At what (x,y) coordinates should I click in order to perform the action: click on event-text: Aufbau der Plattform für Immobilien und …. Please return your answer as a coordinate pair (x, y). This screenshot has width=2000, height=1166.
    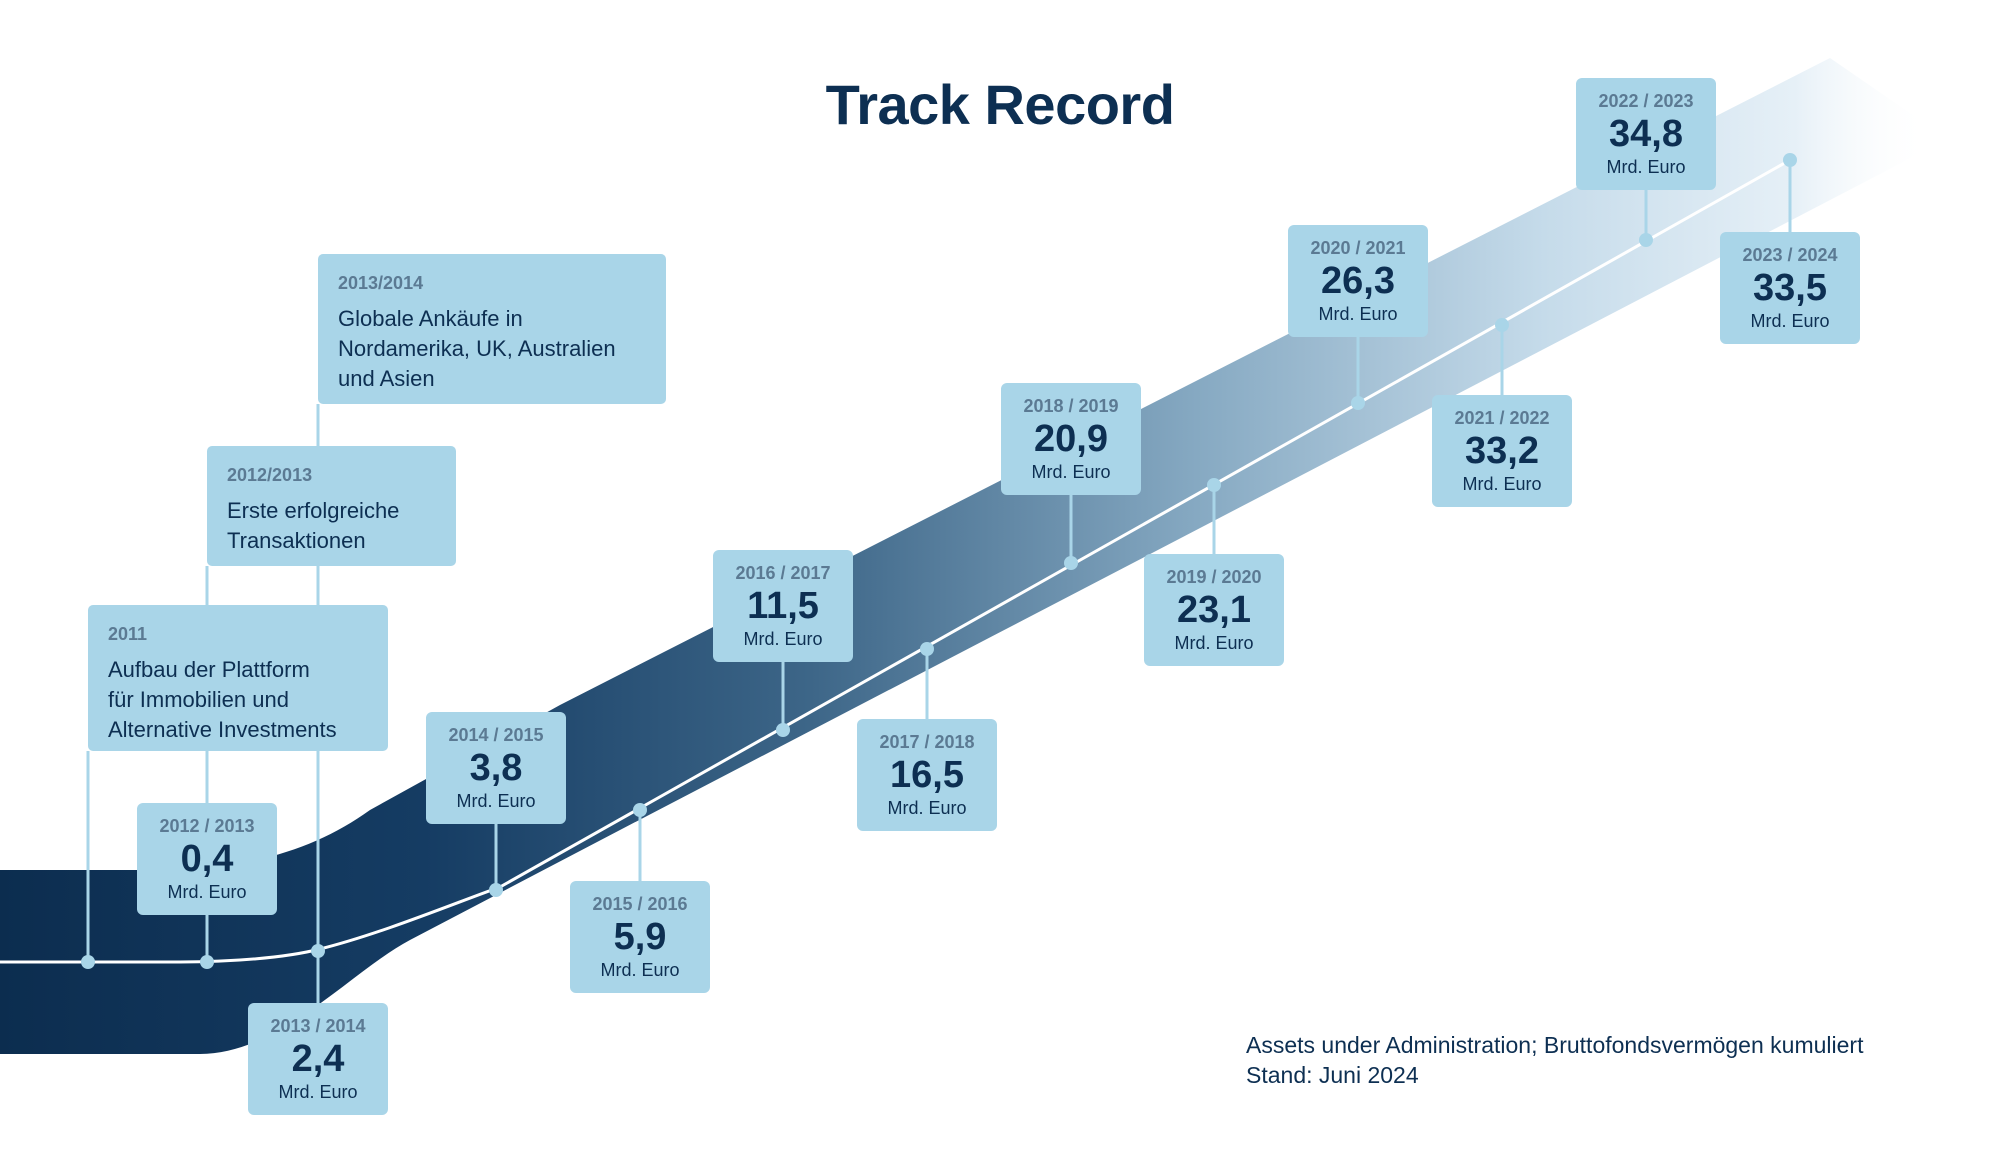
    Looking at the image, I should click on (222, 699).